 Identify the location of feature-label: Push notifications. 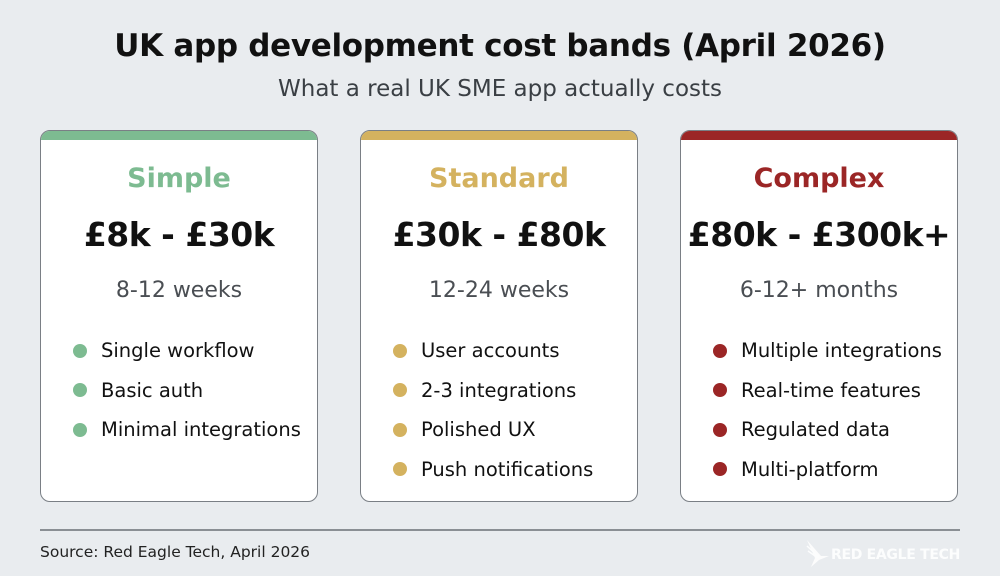
(507, 469).